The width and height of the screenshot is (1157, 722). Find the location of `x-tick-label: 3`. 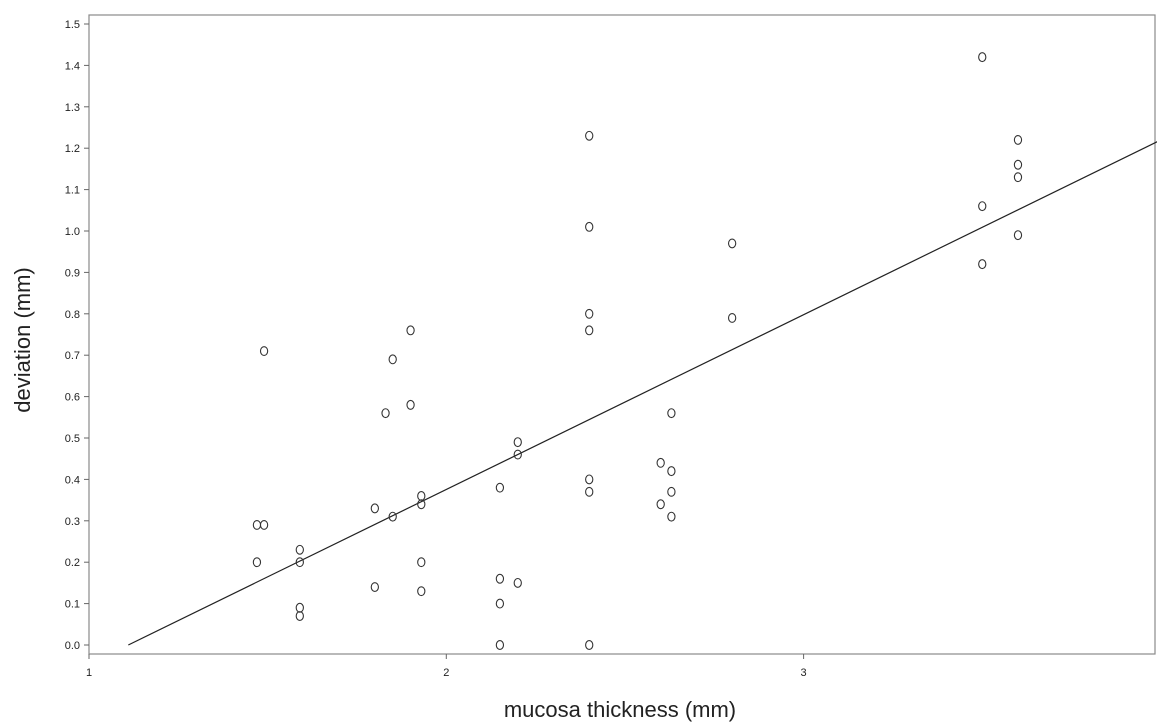

x-tick-label: 3 is located at coordinates (804, 673).